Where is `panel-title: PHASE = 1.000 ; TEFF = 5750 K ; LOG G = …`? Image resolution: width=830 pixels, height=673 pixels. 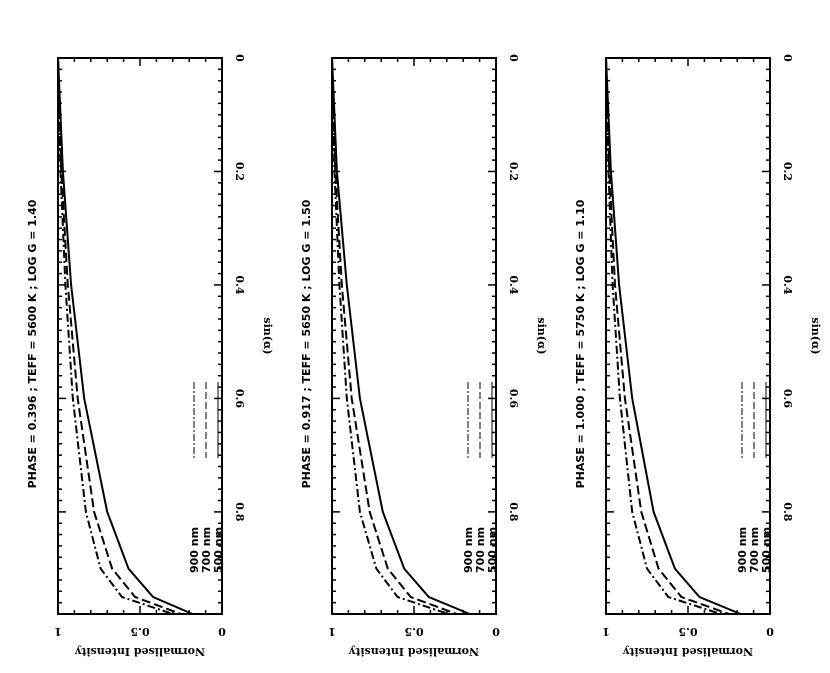 panel-title: PHASE = 1.000 ; TEFF = 5750 K ; LOG G = … is located at coordinates (580, 343).